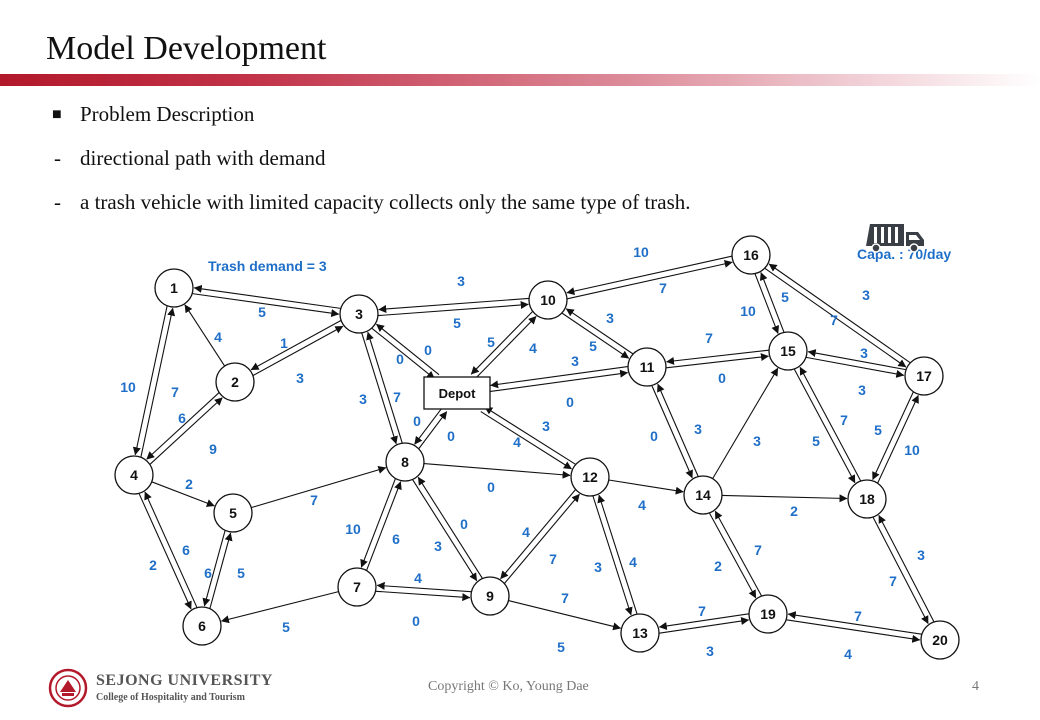  I want to click on node-16: 16, so click(751, 255).